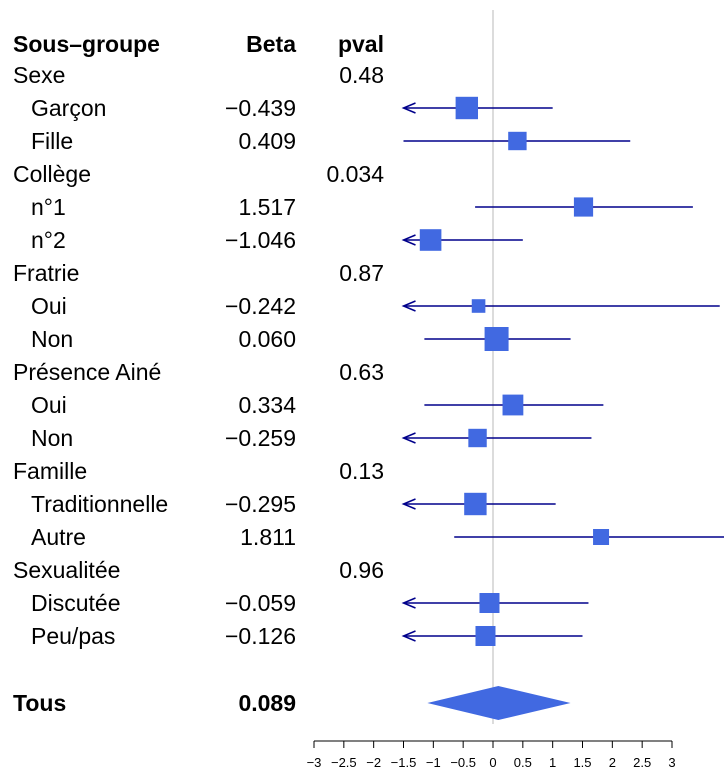  Describe the element at coordinates (39, 75) in the screenshot. I see `group-label: Sexe` at that location.